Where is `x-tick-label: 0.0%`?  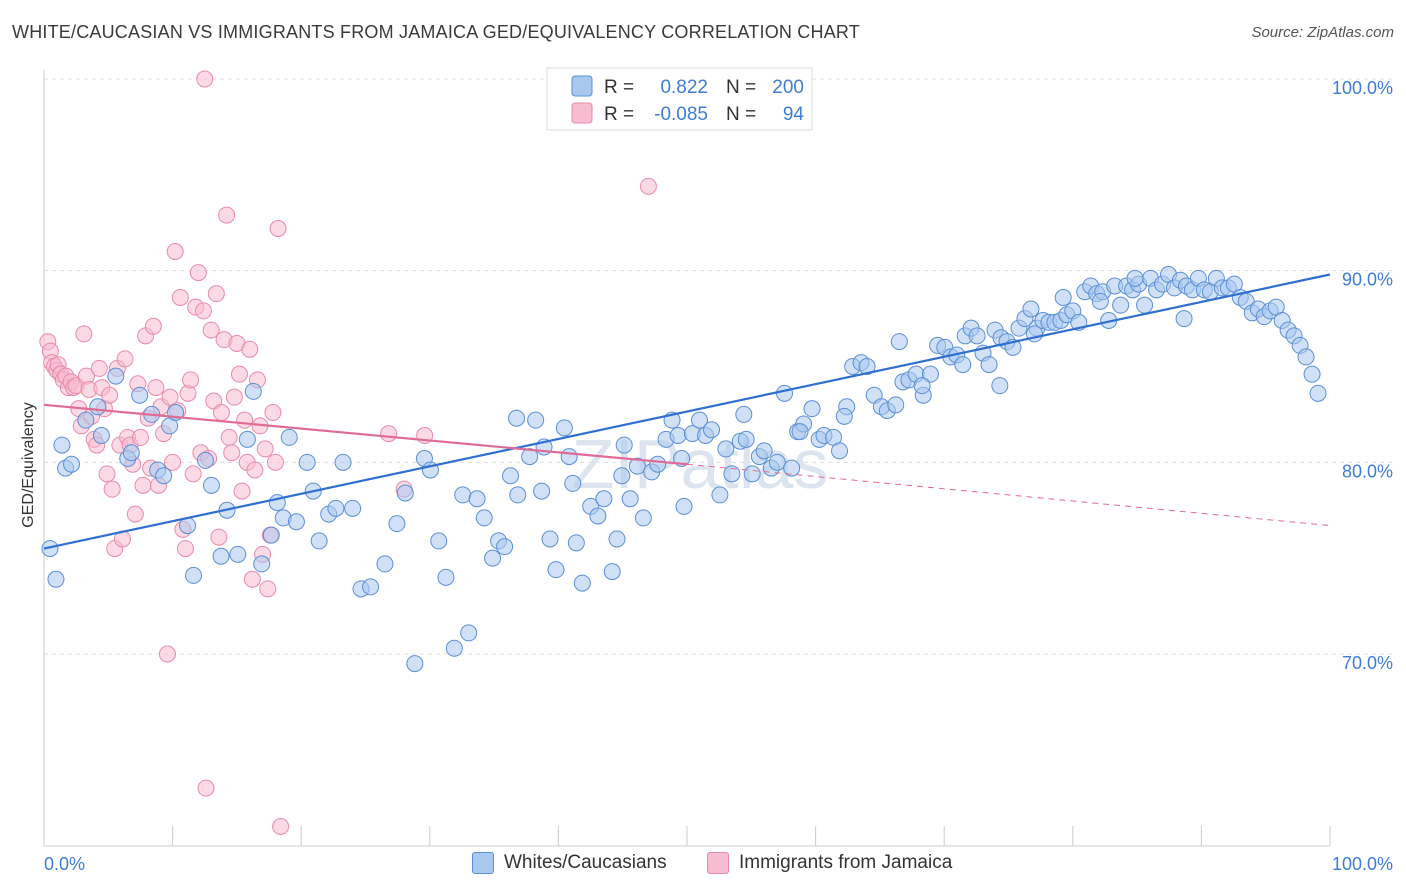
x-tick-label: 0.0% is located at coordinates (64, 864).